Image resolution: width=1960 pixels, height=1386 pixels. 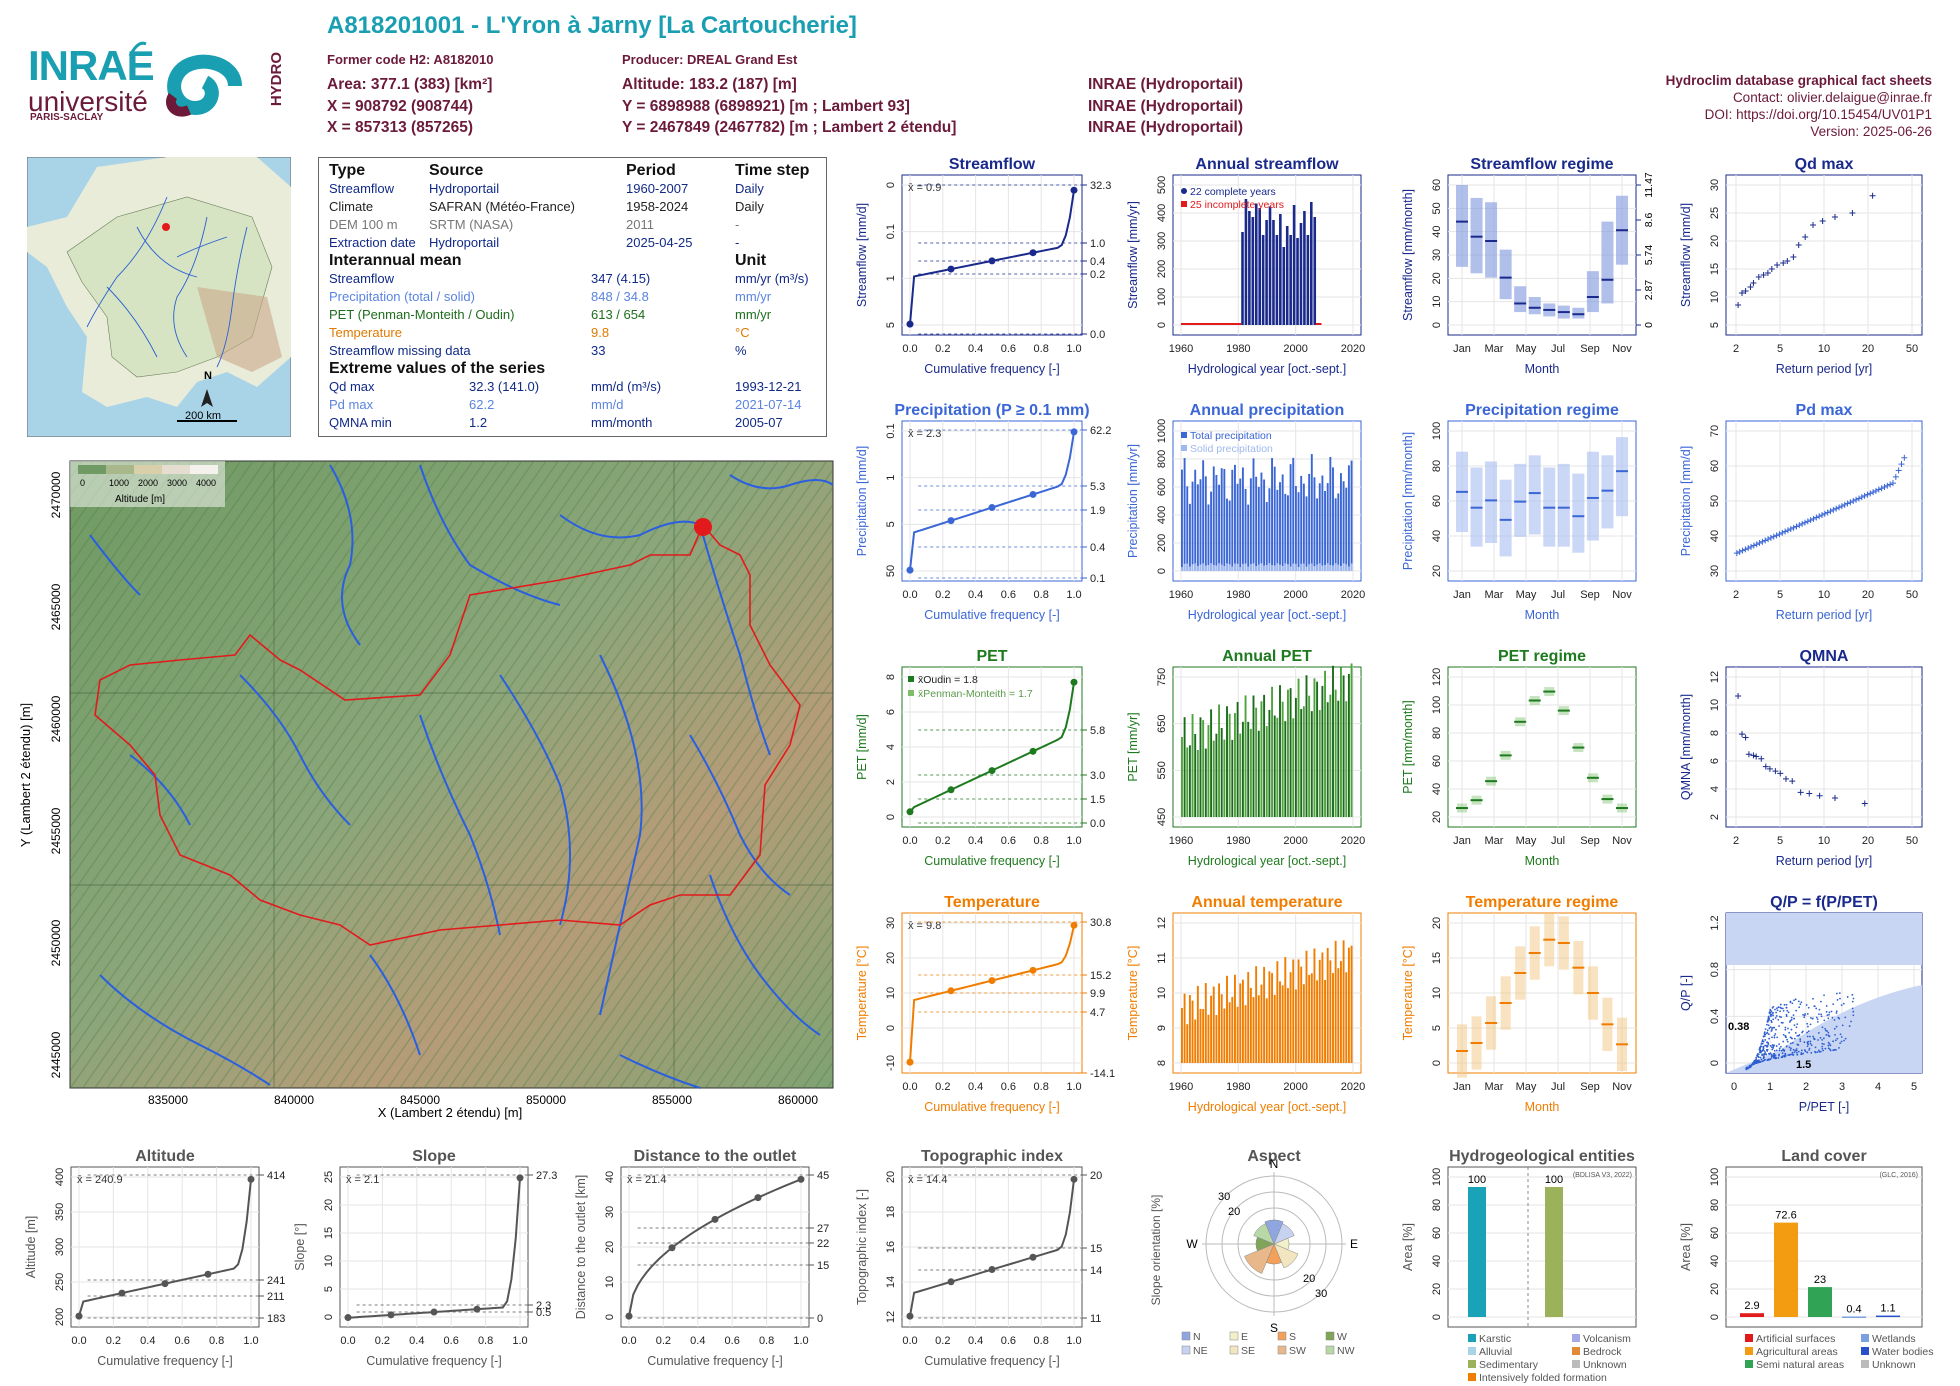 What do you see at coordinates (1576, 1364) in the screenshot?
I see `legend-marker` at bounding box center [1576, 1364].